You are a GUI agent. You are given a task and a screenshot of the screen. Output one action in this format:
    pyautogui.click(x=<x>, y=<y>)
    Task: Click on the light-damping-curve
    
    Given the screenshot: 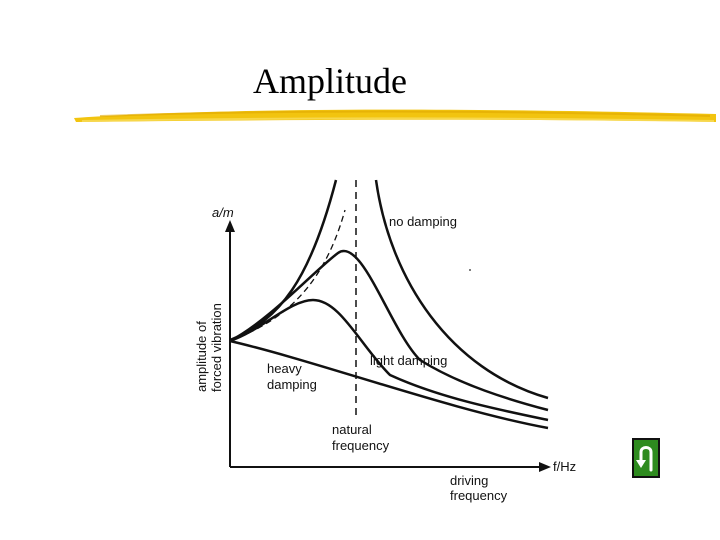 What is the action you would take?
    pyautogui.click(x=389, y=330)
    